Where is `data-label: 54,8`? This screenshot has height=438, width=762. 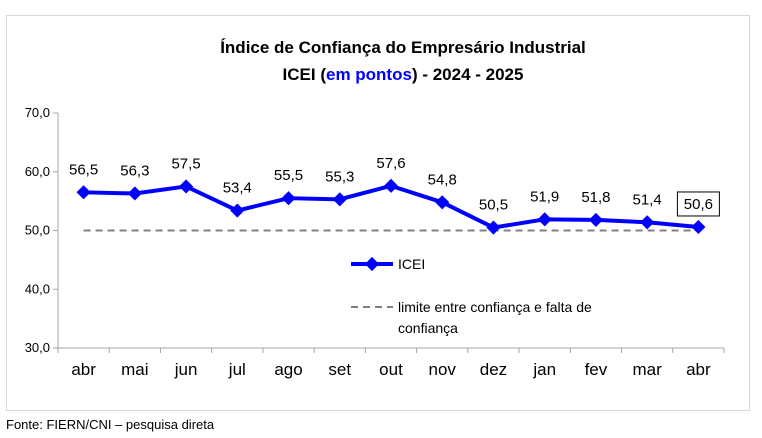 data-label: 54,8 is located at coordinates (442, 179).